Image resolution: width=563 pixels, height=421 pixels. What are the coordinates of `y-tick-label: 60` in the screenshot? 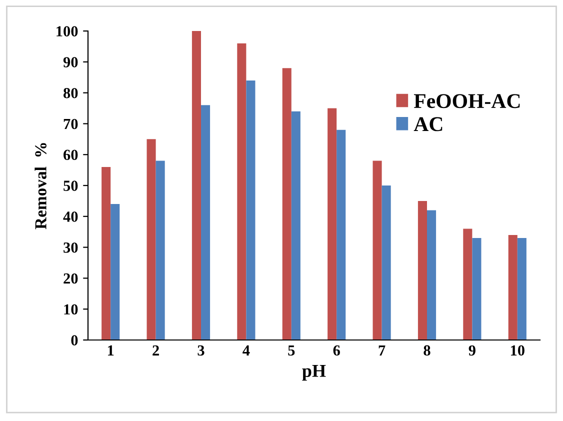 It's located at (71, 155).